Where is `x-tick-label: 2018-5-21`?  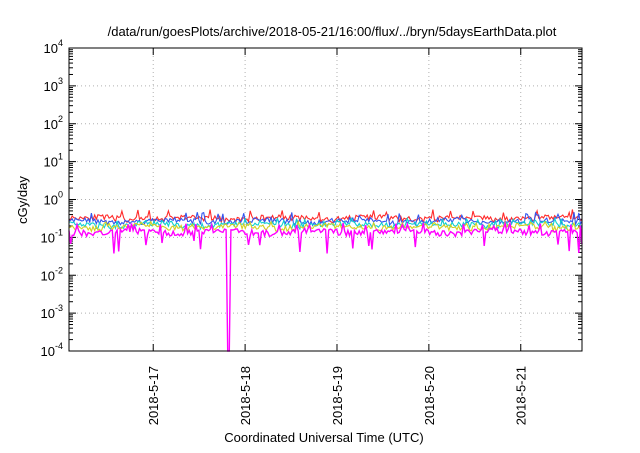
x-tick-label: 2018-5-21 is located at coordinates (521, 395).